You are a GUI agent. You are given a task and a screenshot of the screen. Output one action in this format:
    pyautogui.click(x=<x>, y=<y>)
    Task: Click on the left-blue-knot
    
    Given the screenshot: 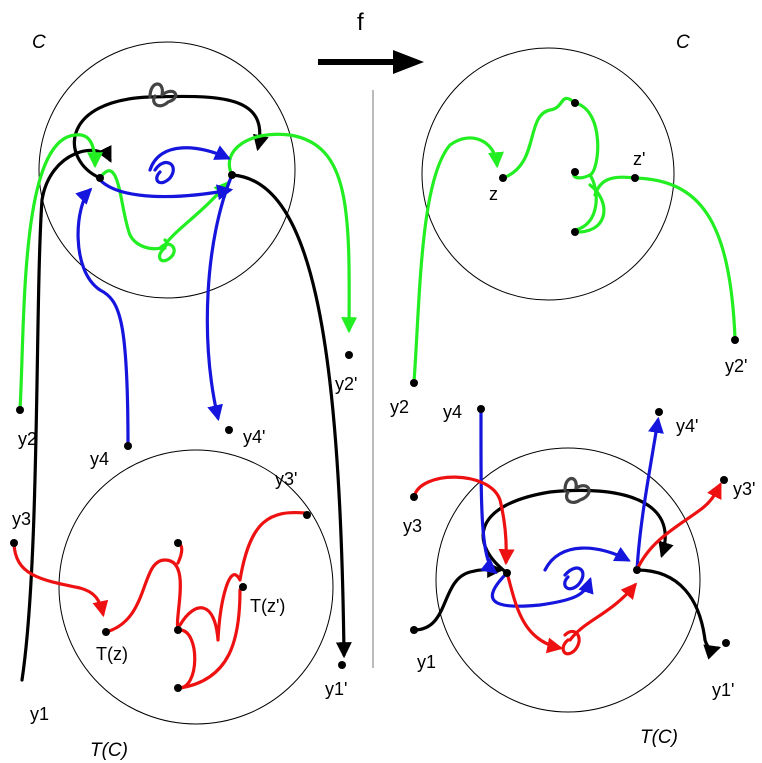 What is the action you would take?
    pyautogui.click(x=164, y=172)
    